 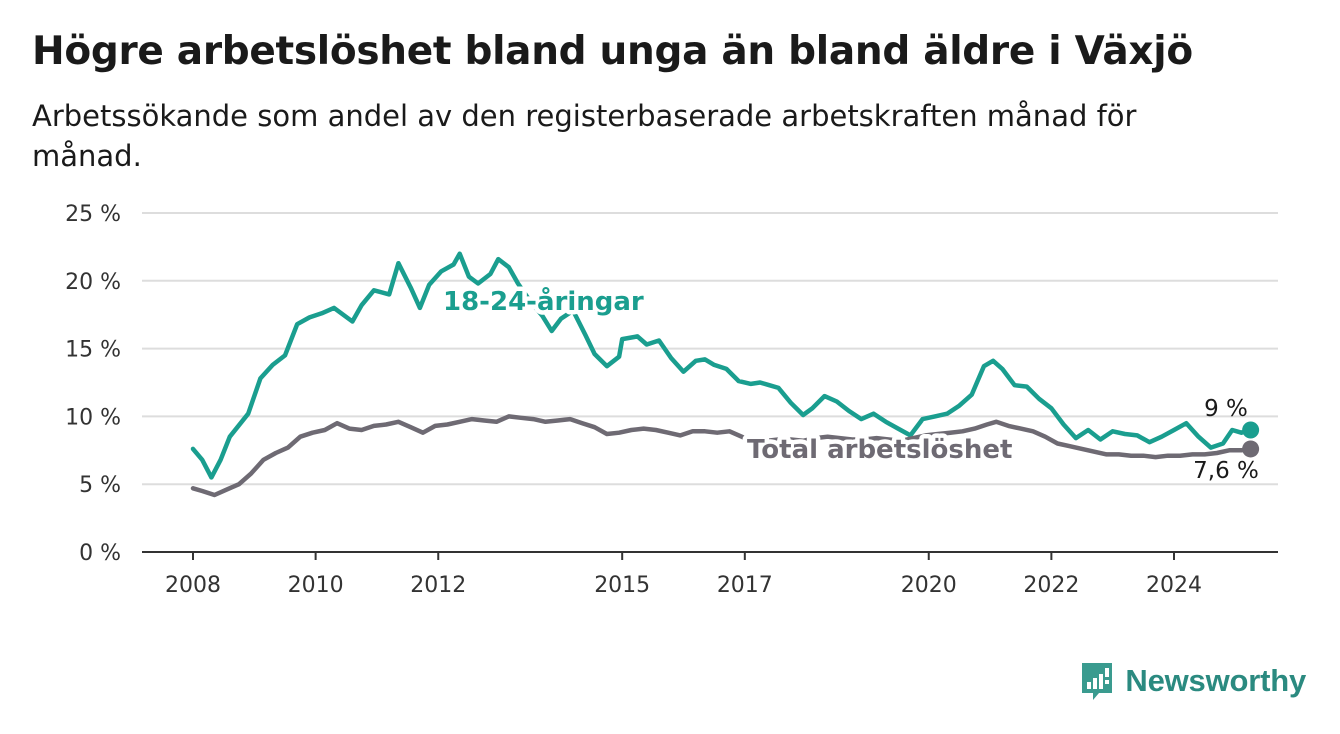 What do you see at coordinates (100, 553) in the screenshot?
I see `y-tick-label: 0 %` at bounding box center [100, 553].